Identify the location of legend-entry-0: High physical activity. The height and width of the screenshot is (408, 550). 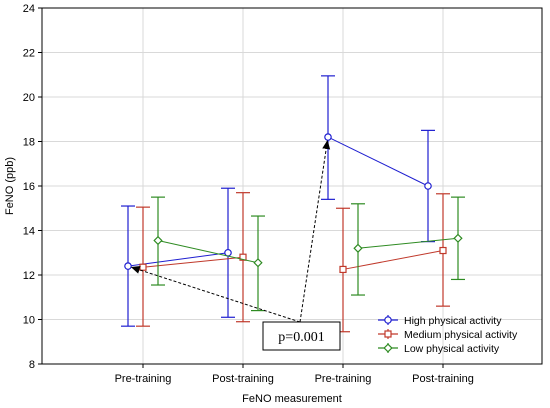
(440, 321).